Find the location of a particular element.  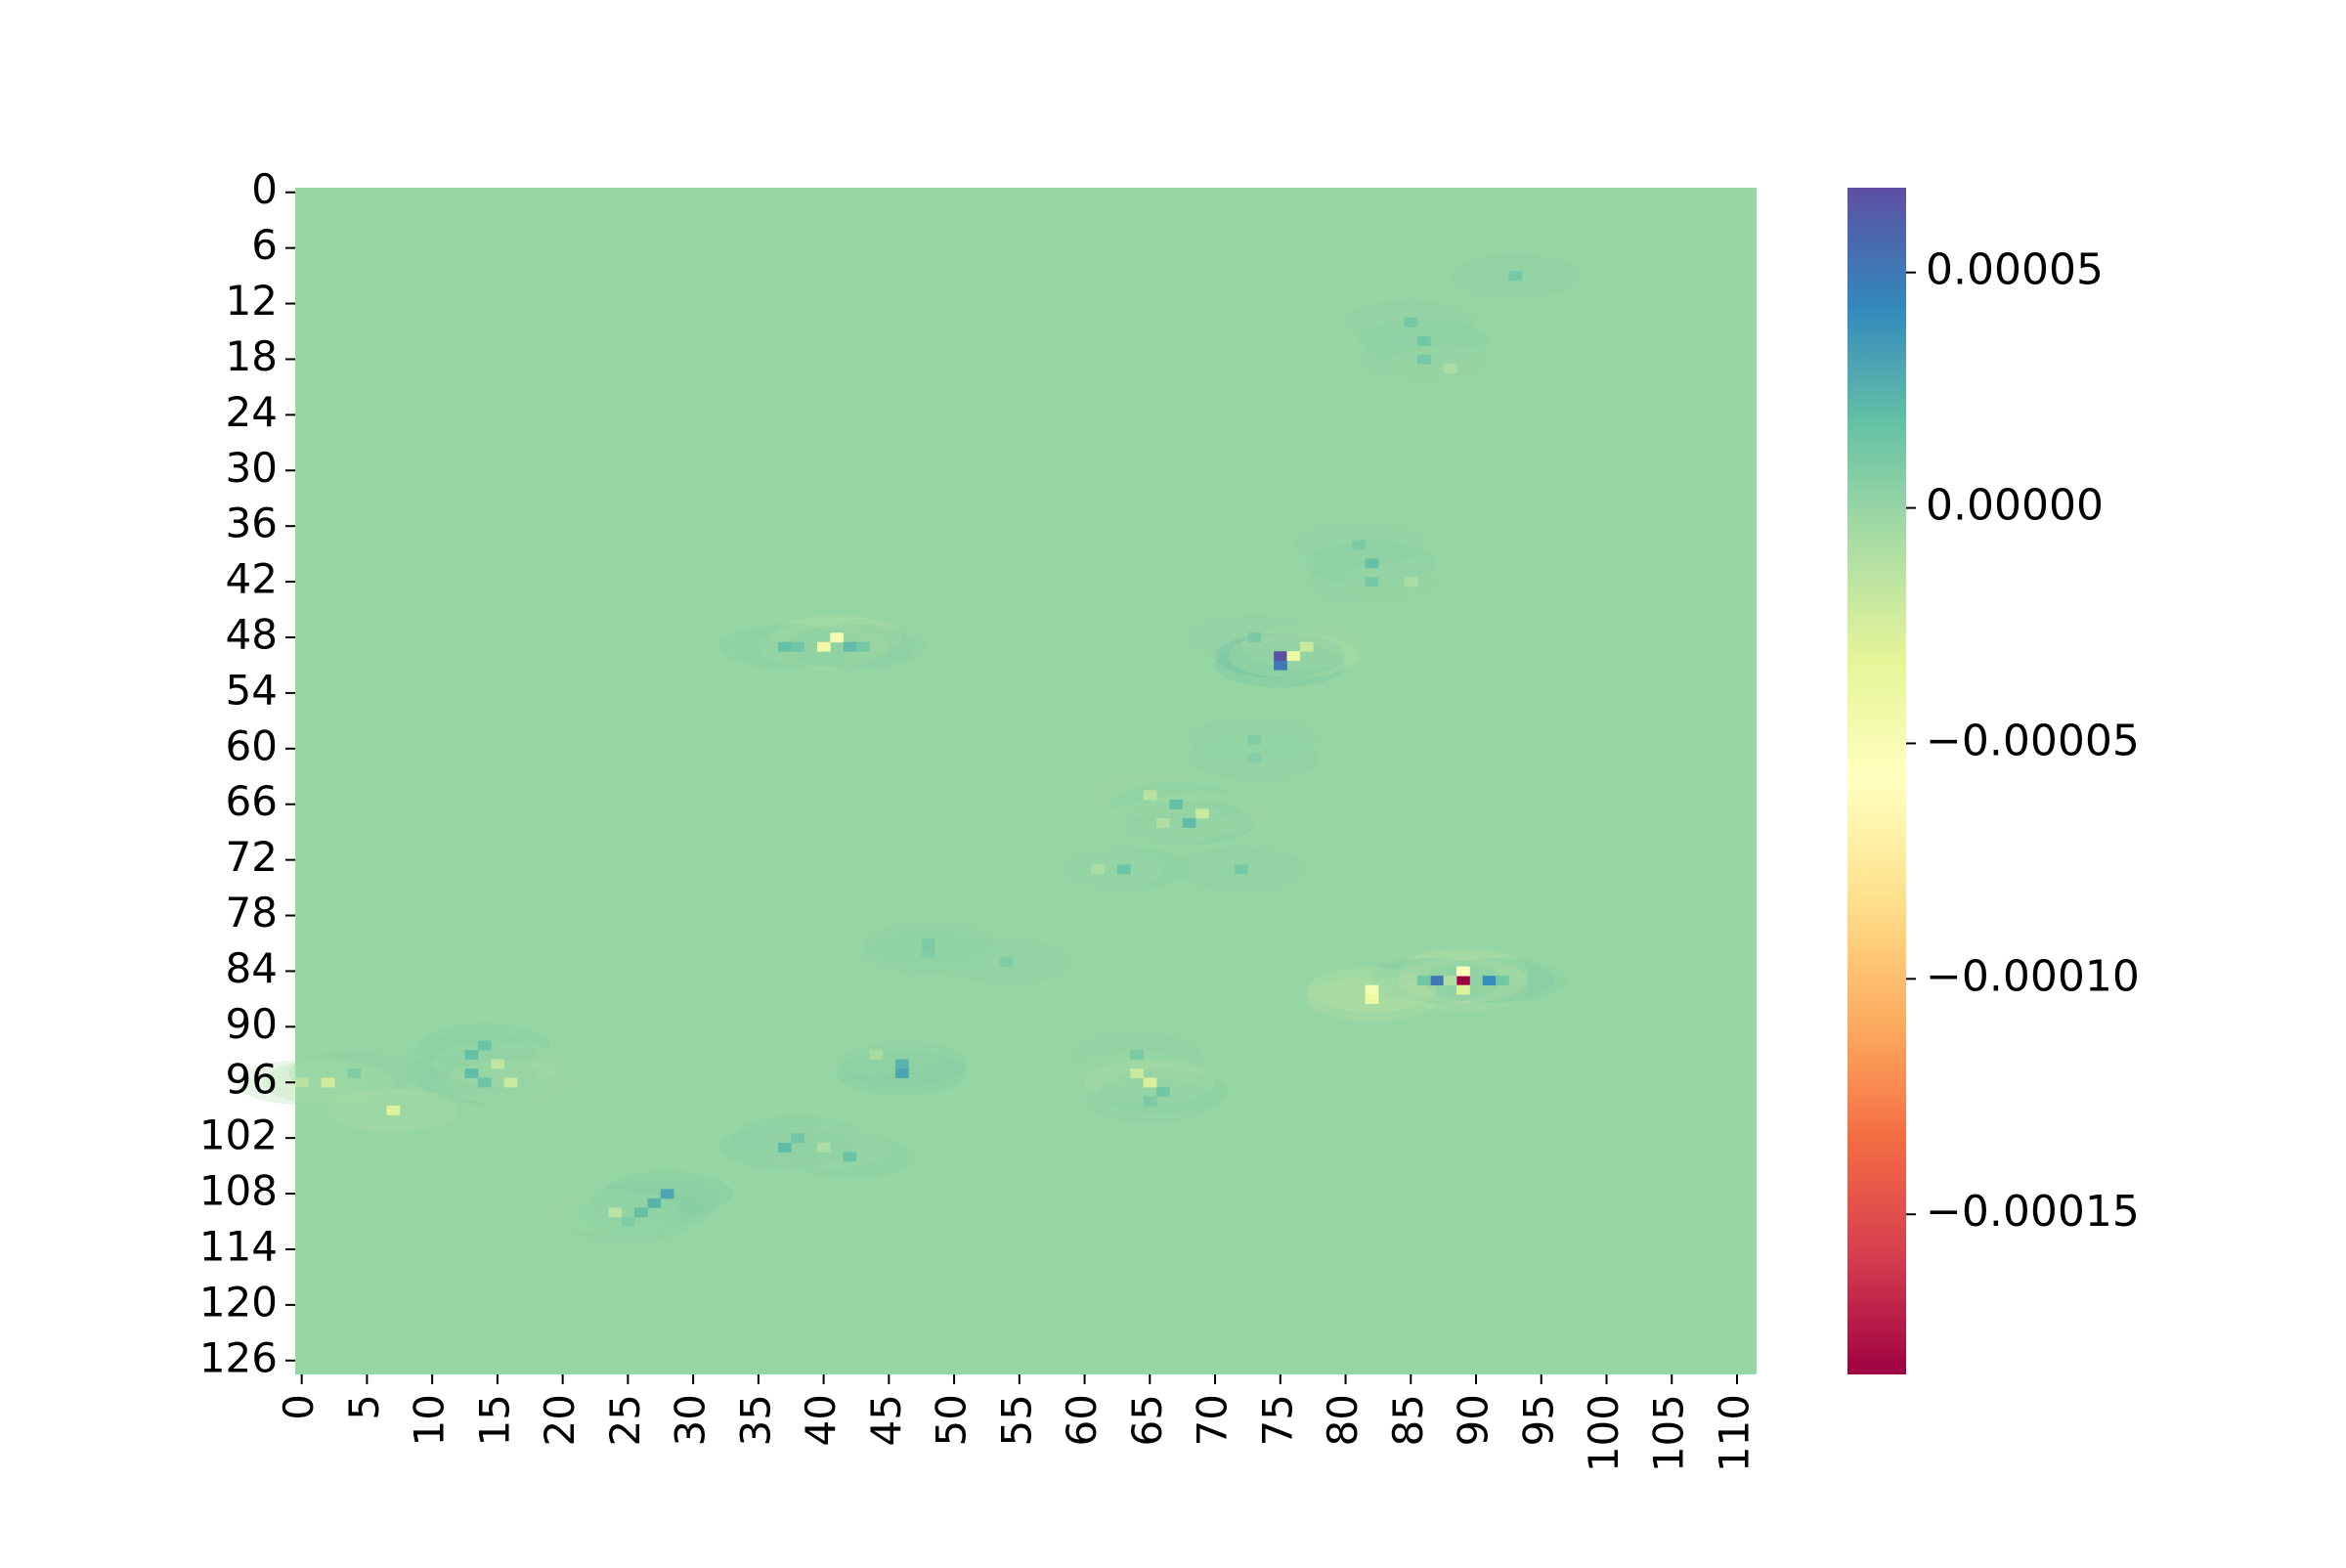

x-tick-label: 50 is located at coordinates (952, 1420).